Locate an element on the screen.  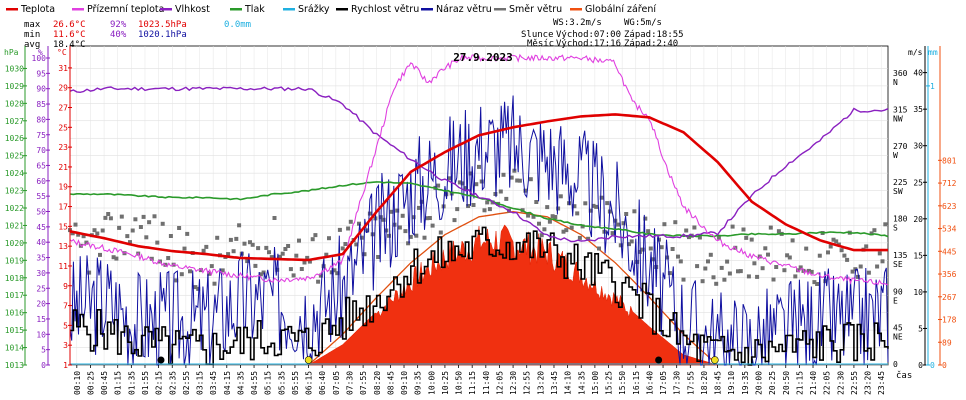
x-tick-label: 16:40 is located at coordinates (649, 383).